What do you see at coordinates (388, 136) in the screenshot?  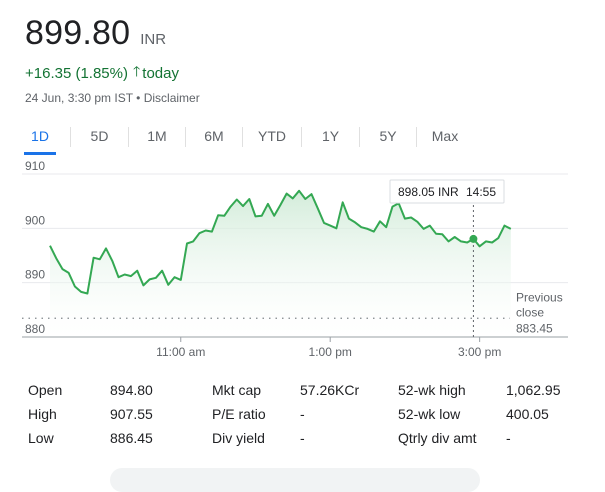 I see `tab-5y: 5Y` at bounding box center [388, 136].